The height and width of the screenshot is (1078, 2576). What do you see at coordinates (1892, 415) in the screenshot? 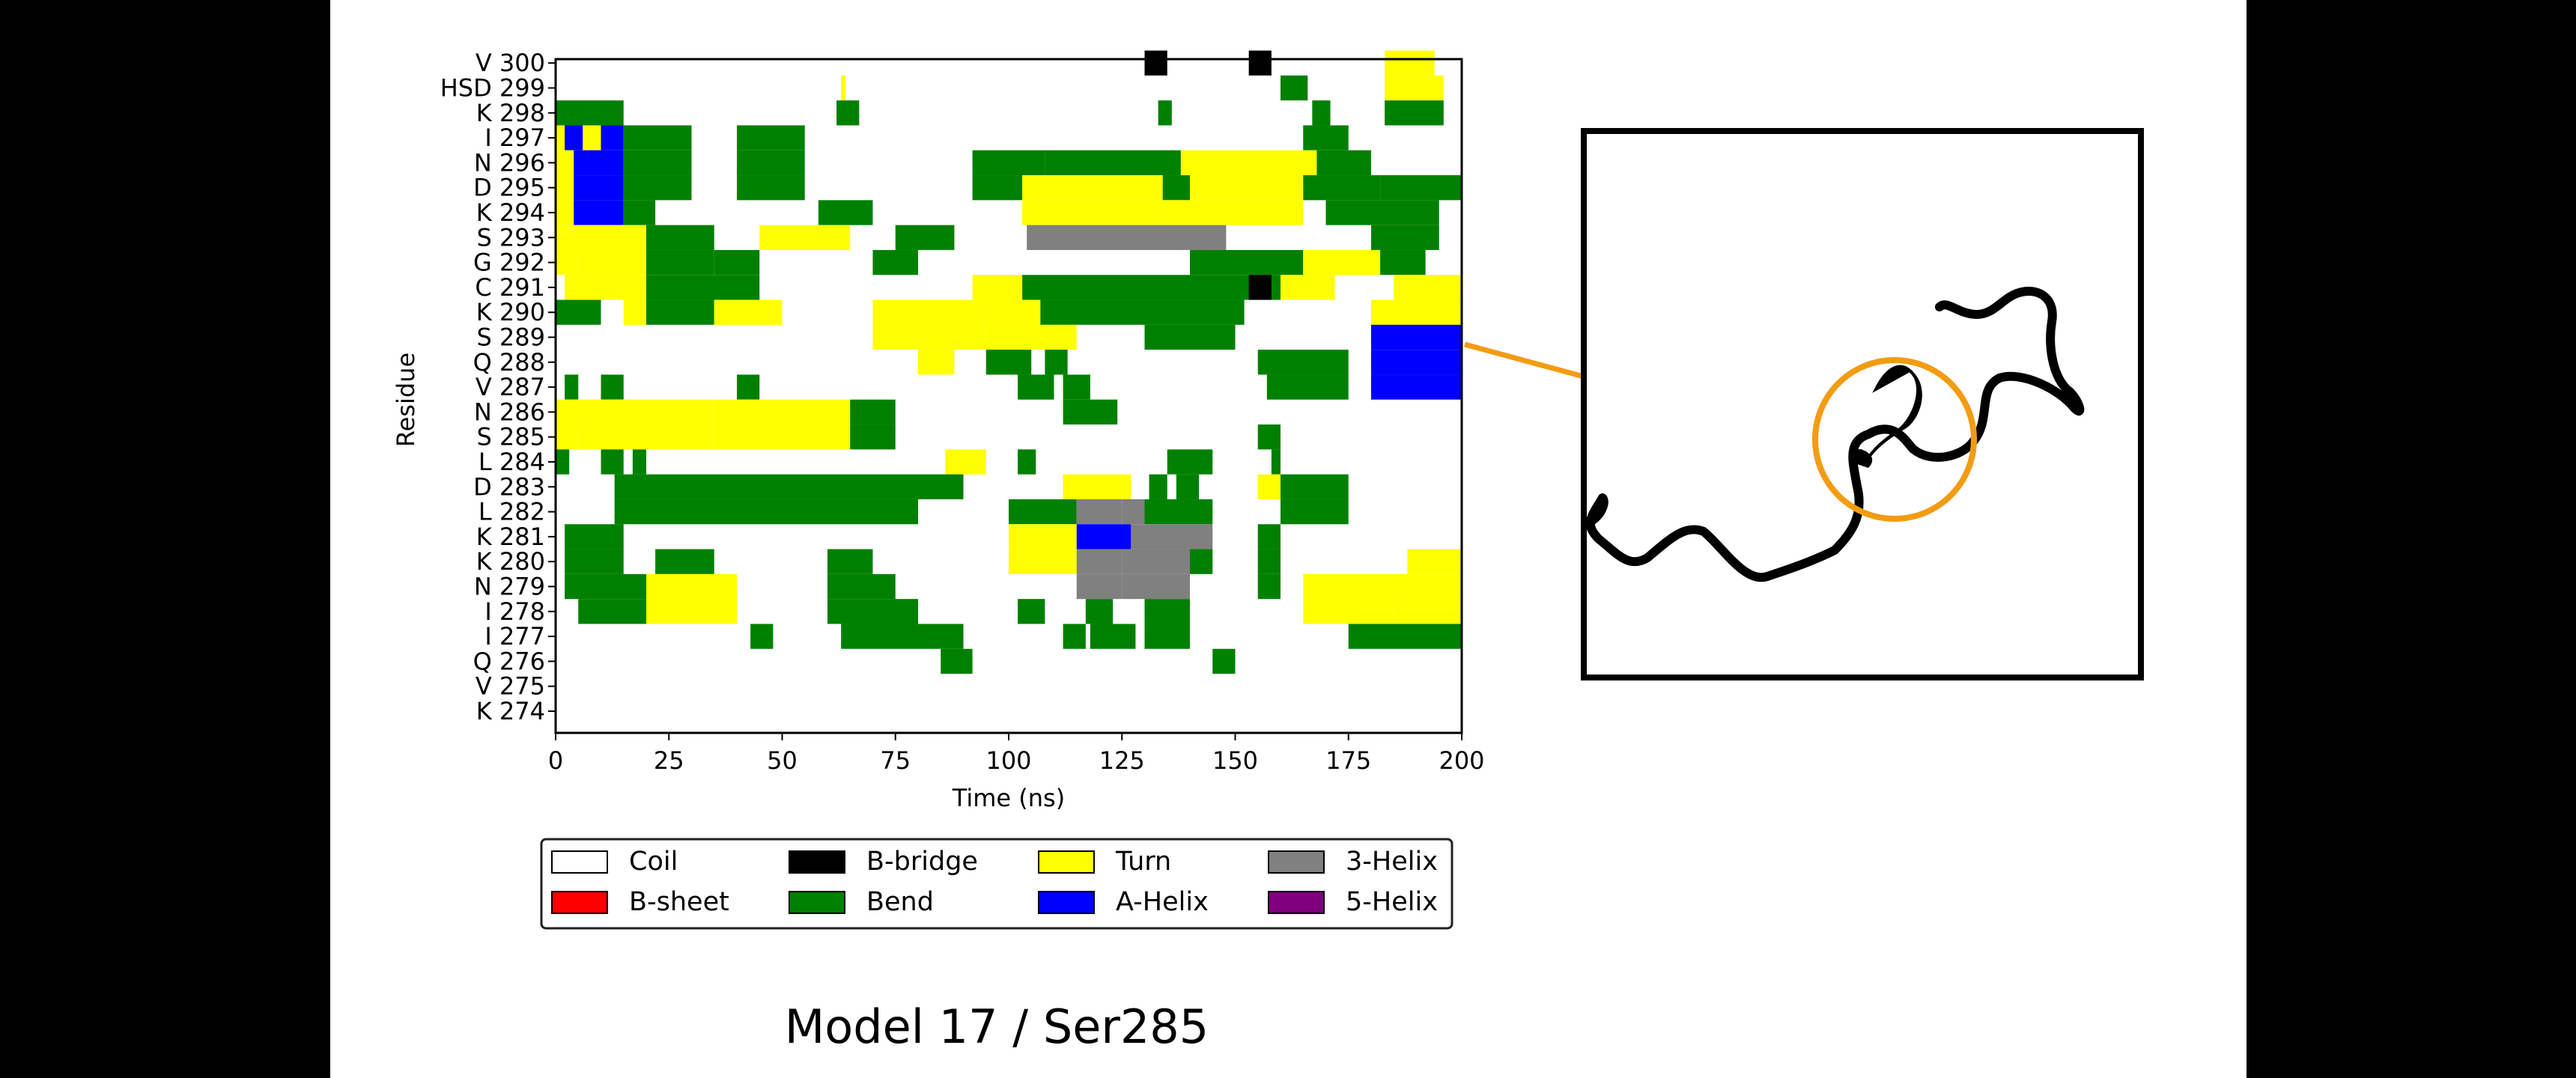
I see `helix-ribbon-icon` at bounding box center [1892, 415].